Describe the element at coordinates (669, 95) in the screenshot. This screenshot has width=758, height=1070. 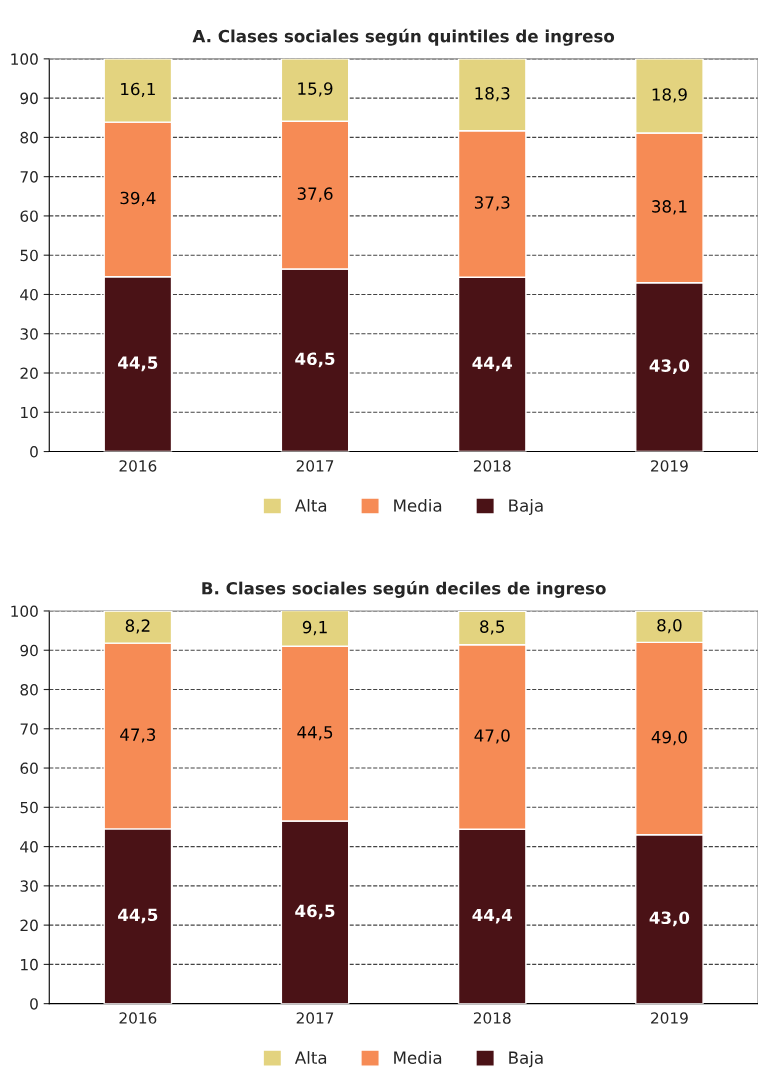
I see `data-label: 18,9` at that location.